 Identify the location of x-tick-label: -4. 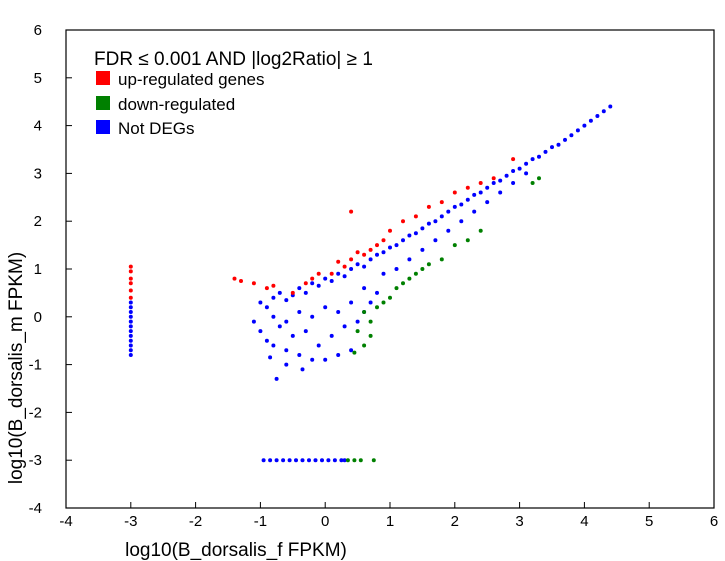
(65, 521).